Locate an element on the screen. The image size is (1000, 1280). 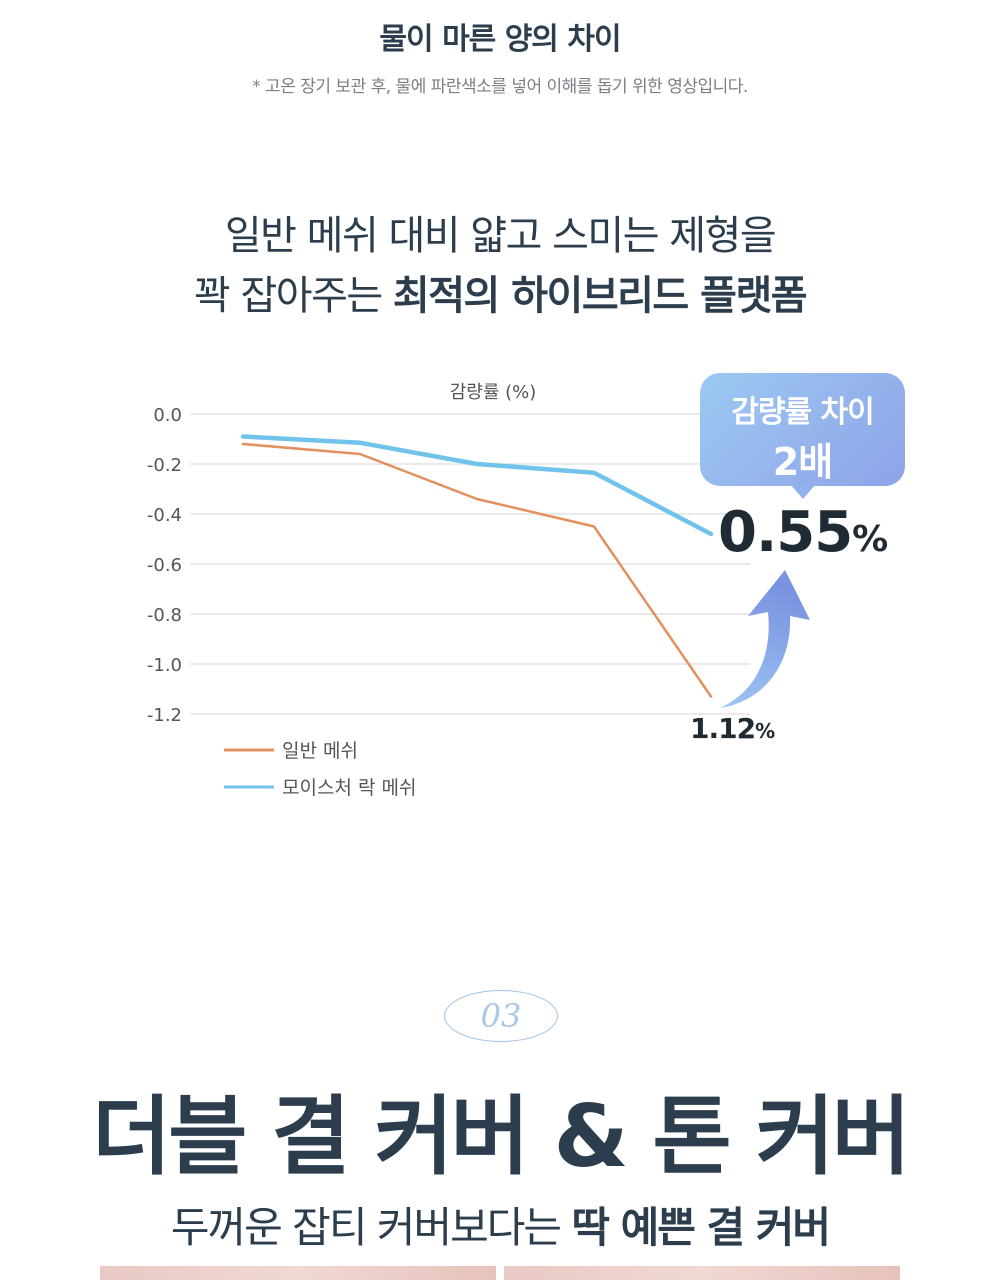
callout-label: 감량률 차이 is located at coordinates (802, 412).